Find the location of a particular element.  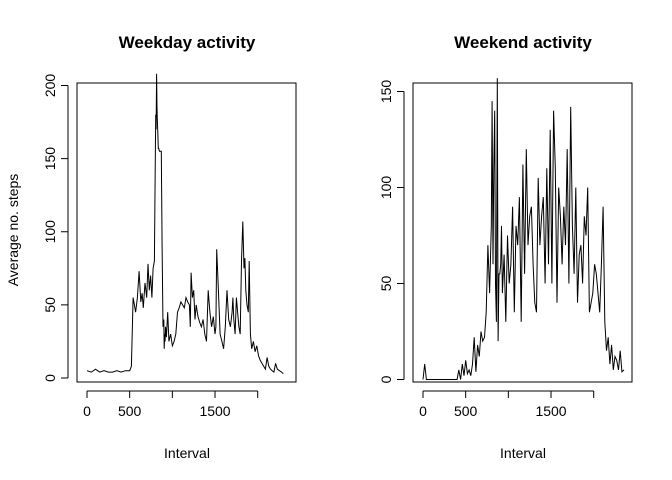

weekend-x-axis: 0 500 1500 is located at coordinates (507, 404).